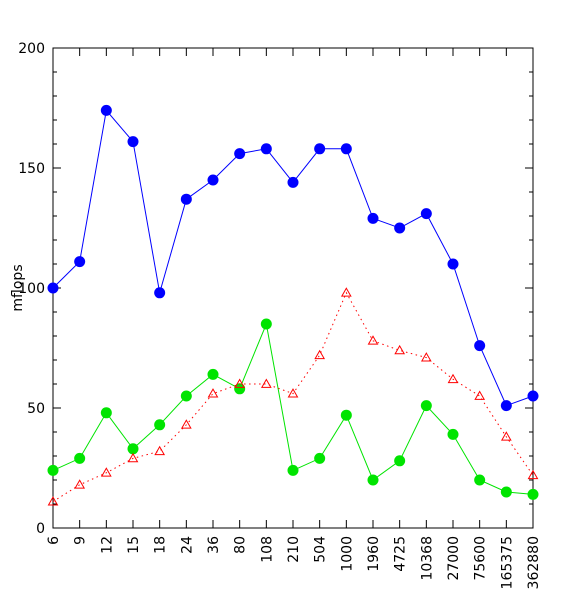  I want to click on x-tick-label: 108, so click(267, 549).